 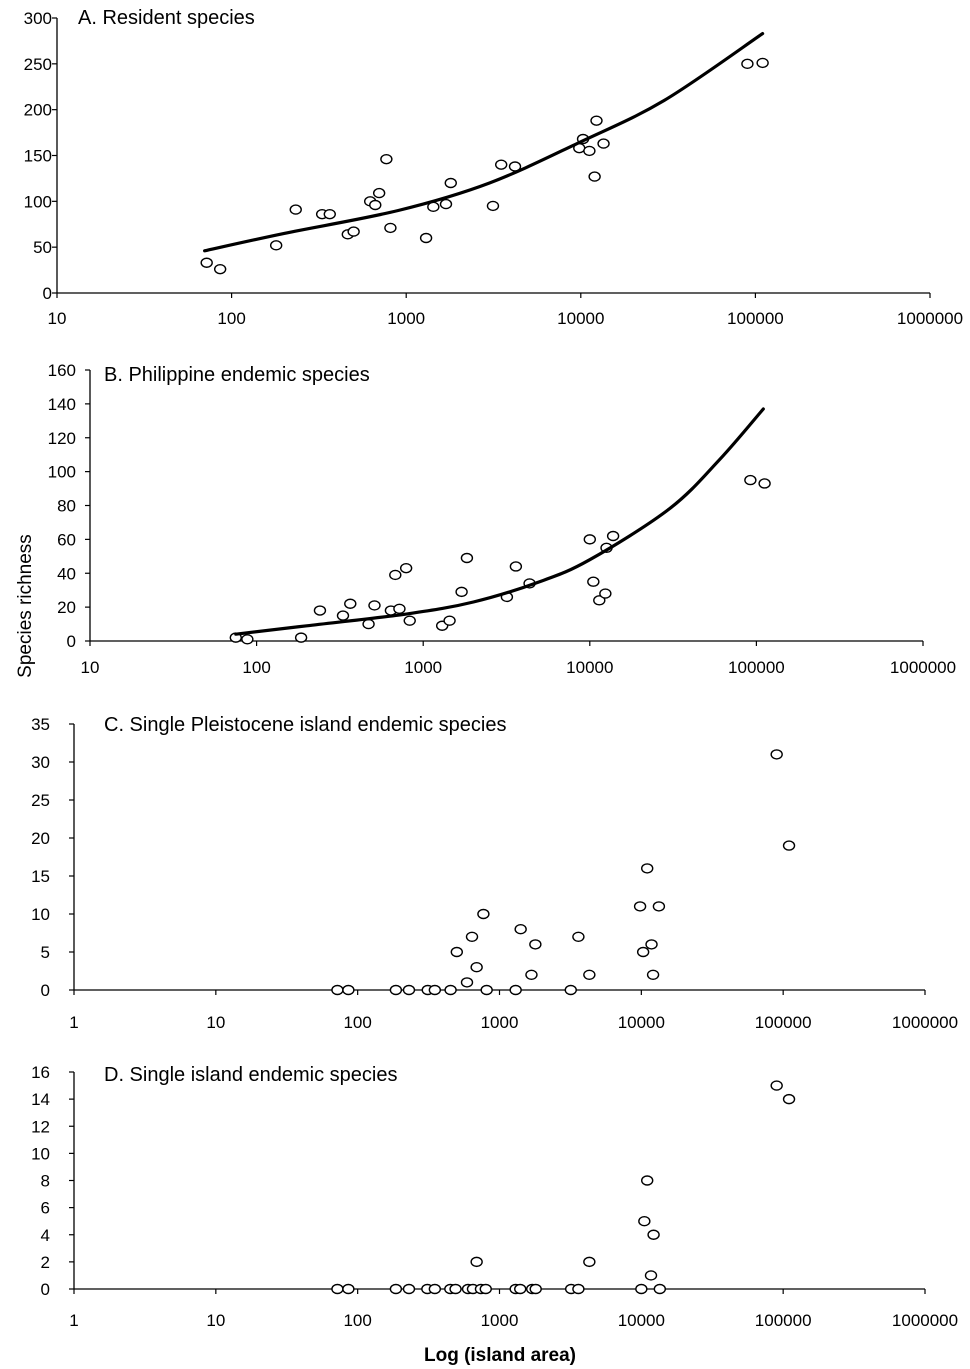 What do you see at coordinates (38, 64) in the screenshot?
I see `y-tick-label-a: 250` at bounding box center [38, 64].